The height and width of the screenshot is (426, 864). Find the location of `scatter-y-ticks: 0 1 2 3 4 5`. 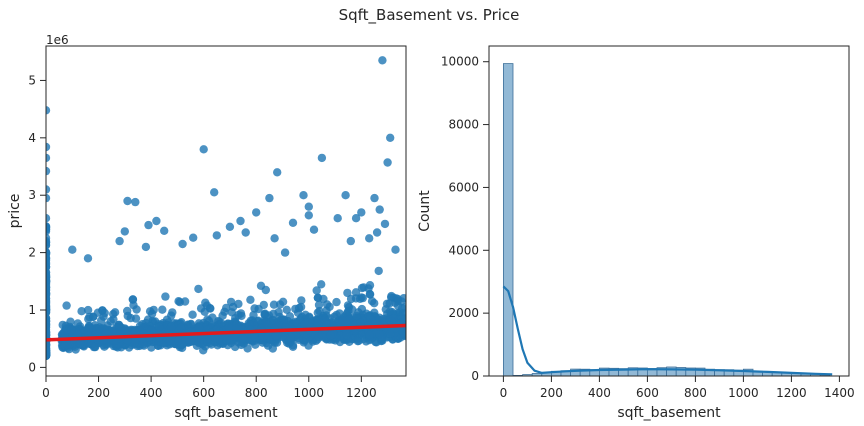

scatter-y-ticks: 0 1 2 3 4 5 is located at coordinates (37, 223).